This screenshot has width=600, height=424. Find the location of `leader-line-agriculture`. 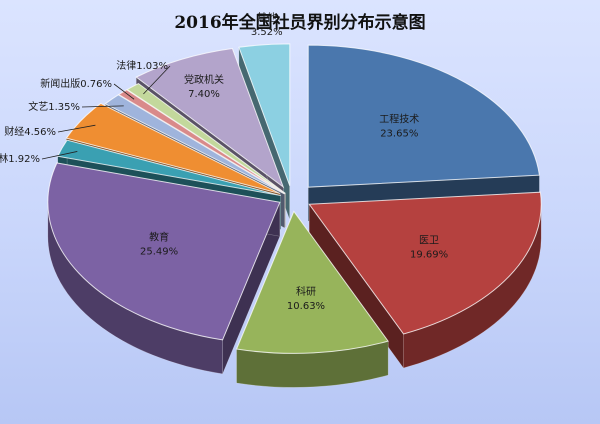

leader-line-agriculture is located at coordinates (59, 155).